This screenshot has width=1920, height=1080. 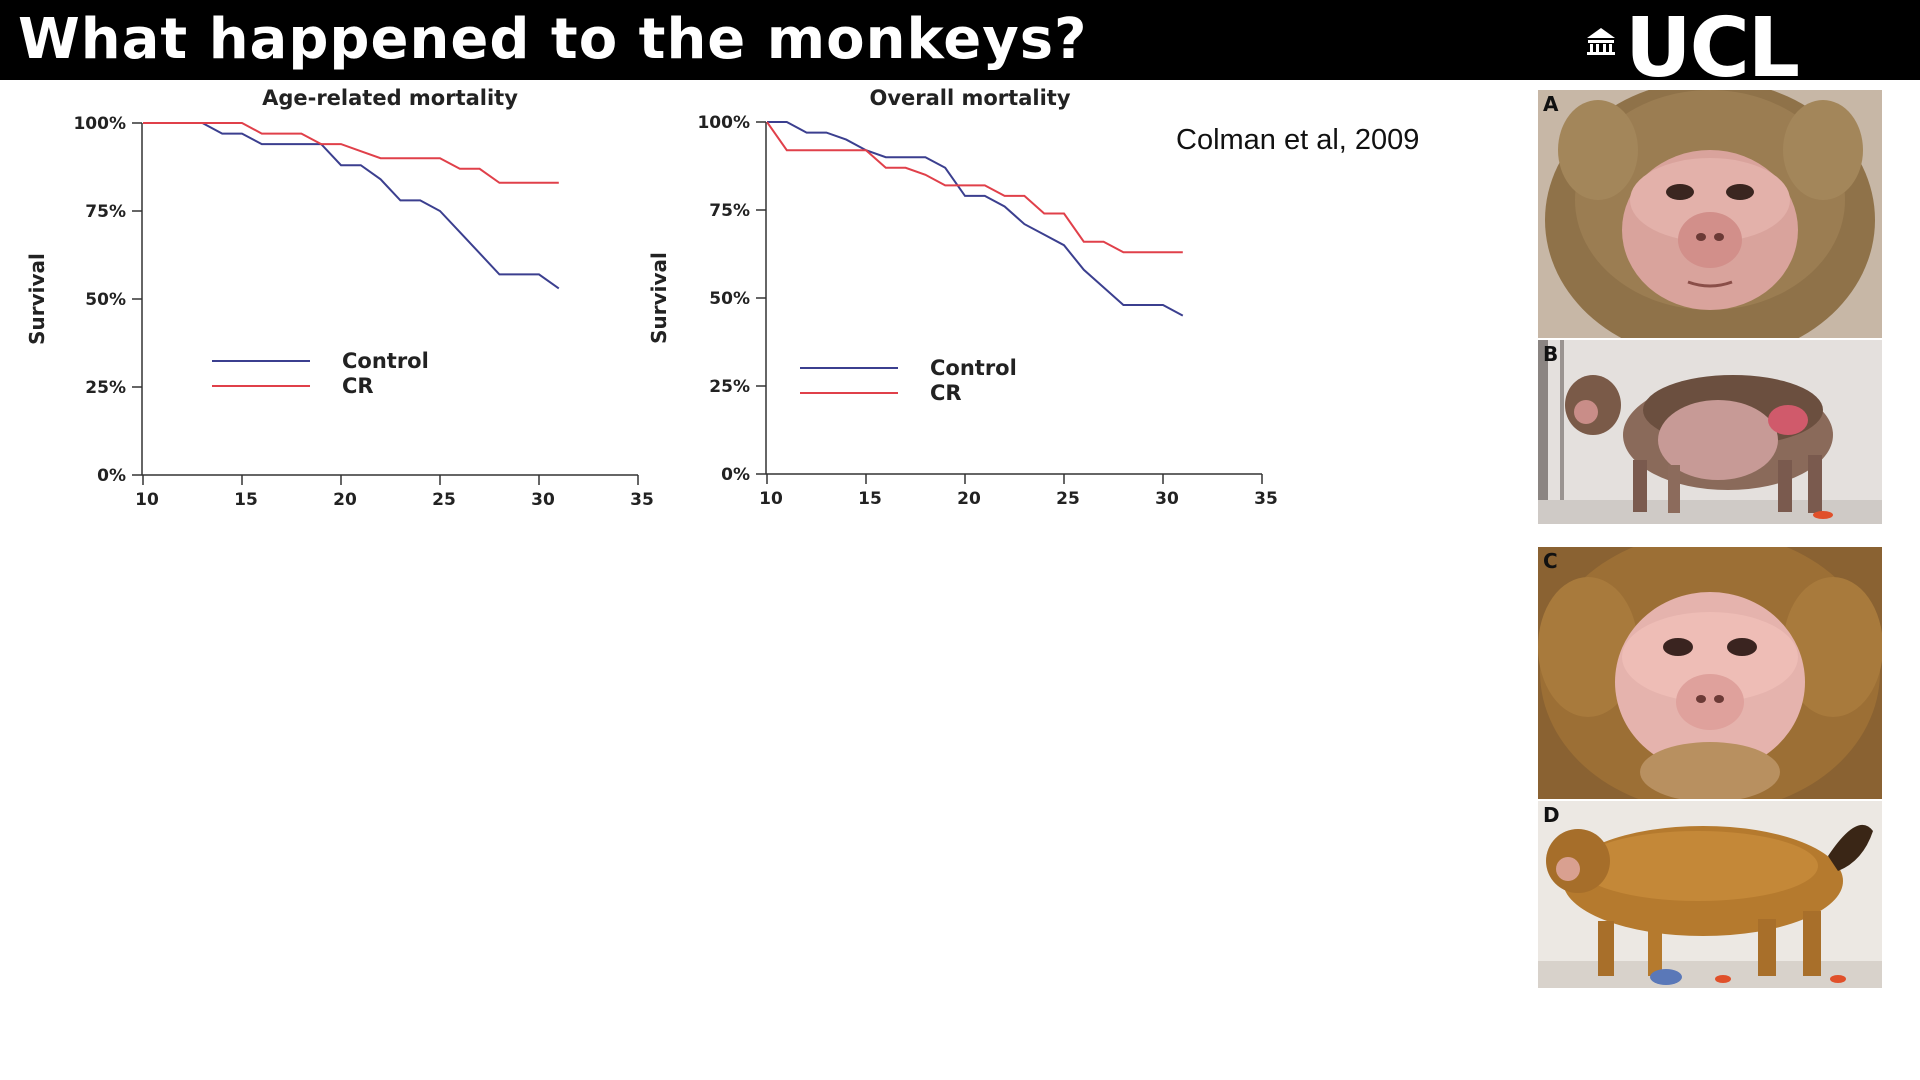 What do you see at coordinates (1298, 140) in the screenshot?
I see `citation: Colman et al, 2009` at bounding box center [1298, 140].